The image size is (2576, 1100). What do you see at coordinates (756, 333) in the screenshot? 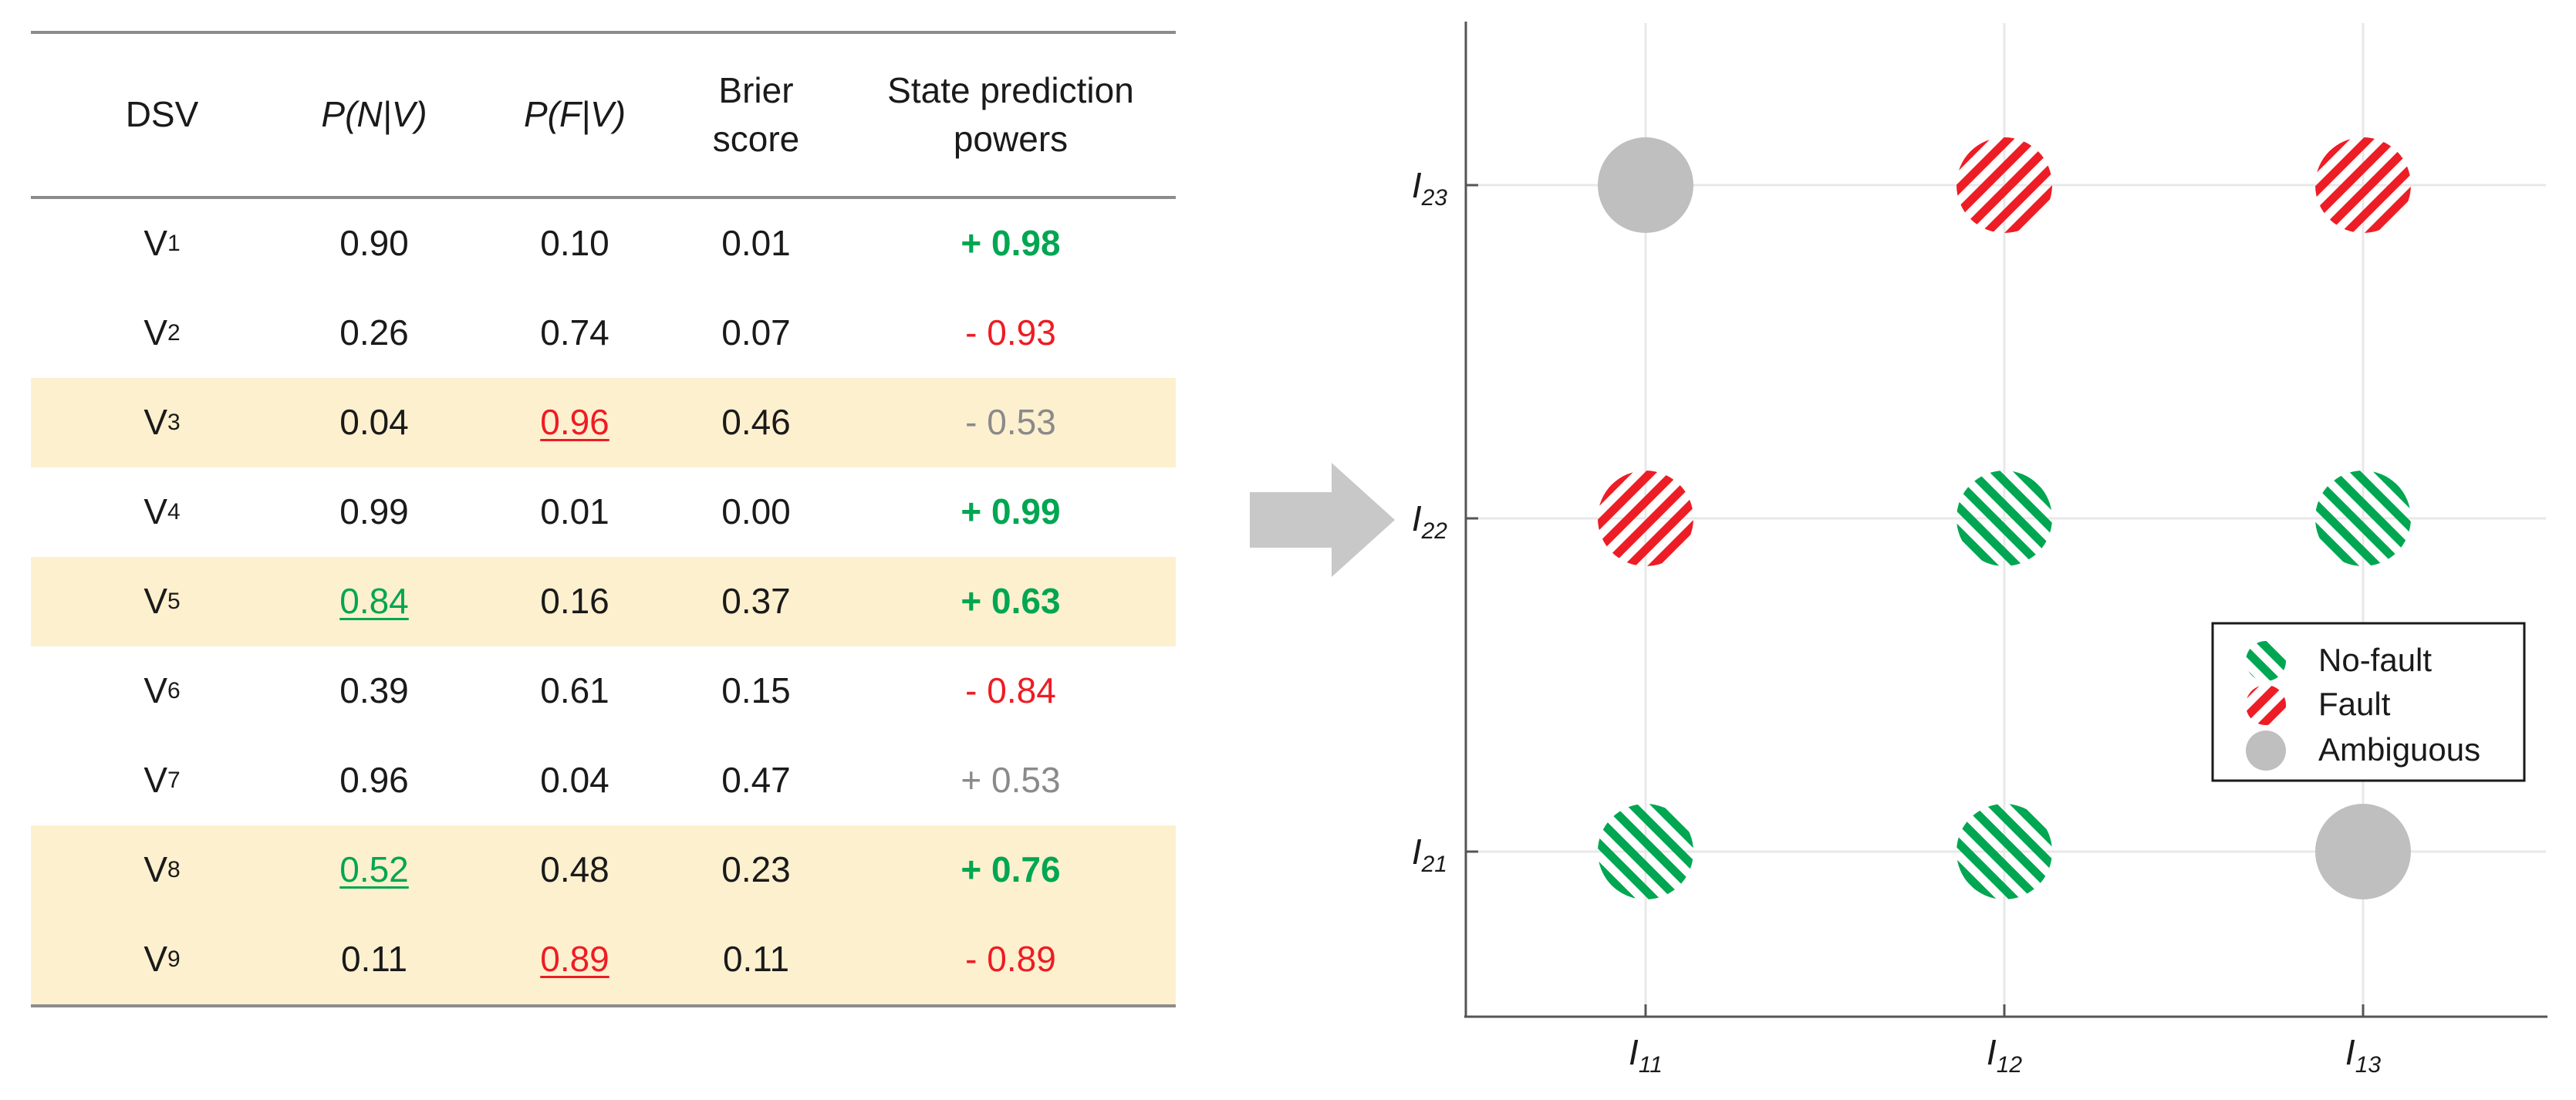
I see `row-brier: 0.07` at bounding box center [756, 333].